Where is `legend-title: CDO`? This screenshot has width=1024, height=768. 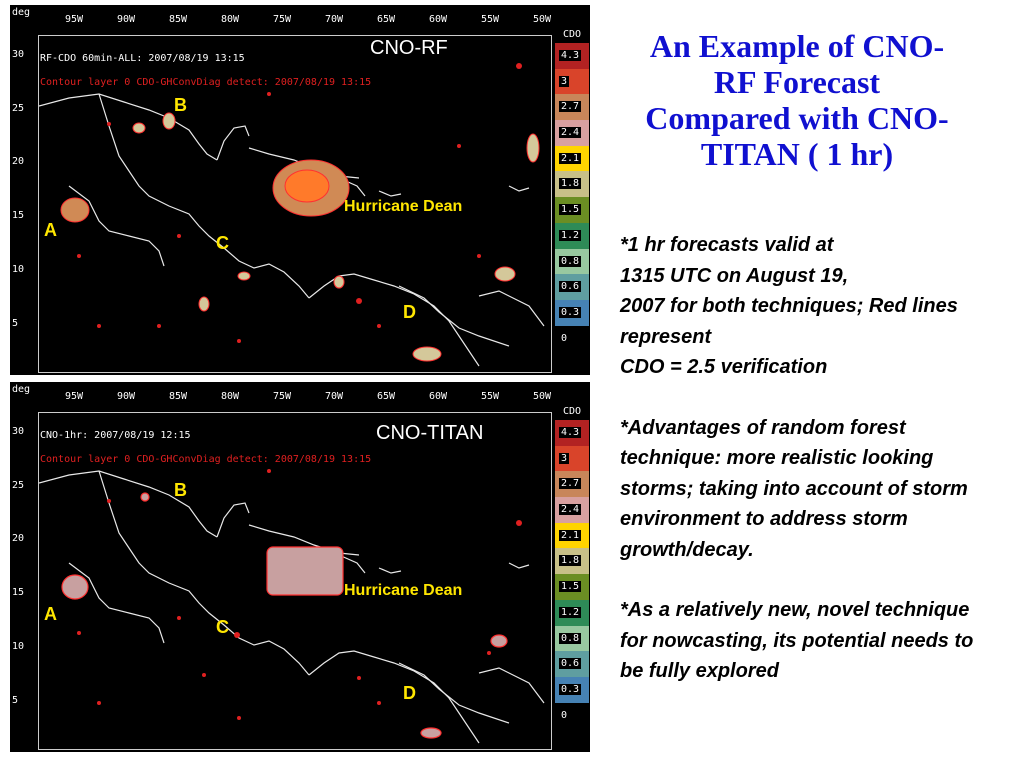
legend-title: CDO is located at coordinates (572, 411).